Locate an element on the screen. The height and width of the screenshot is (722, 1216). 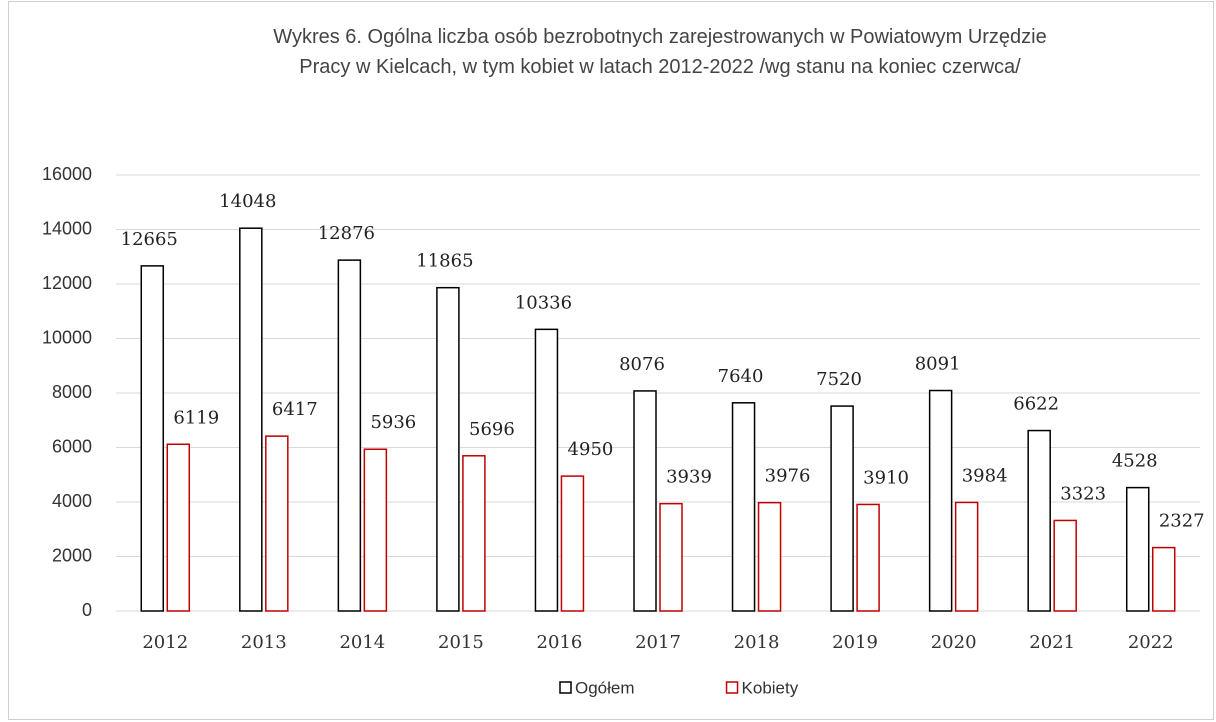
data-label: 12665 is located at coordinates (149, 239).